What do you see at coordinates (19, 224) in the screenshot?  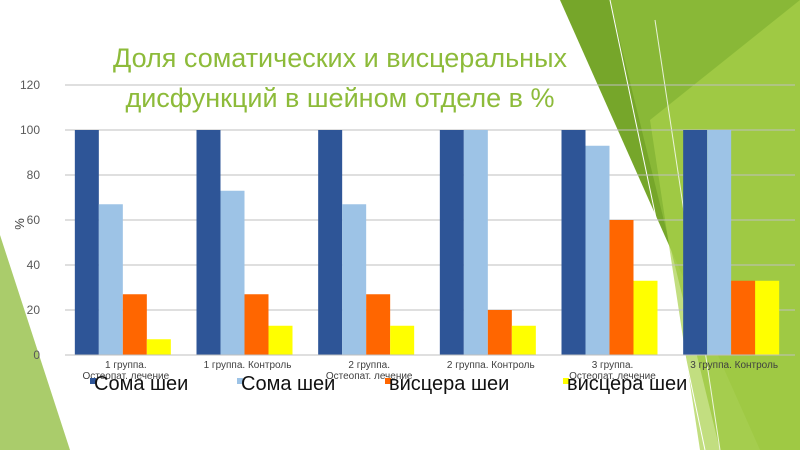 I see `y-axis-label: %` at bounding box center [19, 224].